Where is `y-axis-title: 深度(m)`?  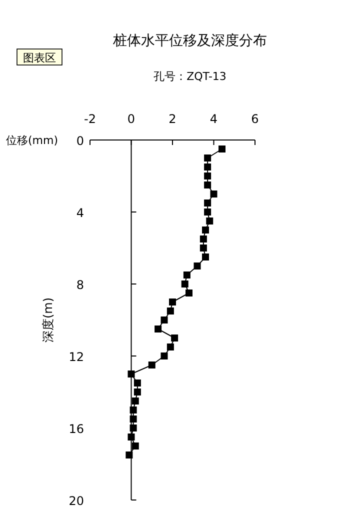 y-axis-title: 深度(m) is located at coordinates (48, 320).